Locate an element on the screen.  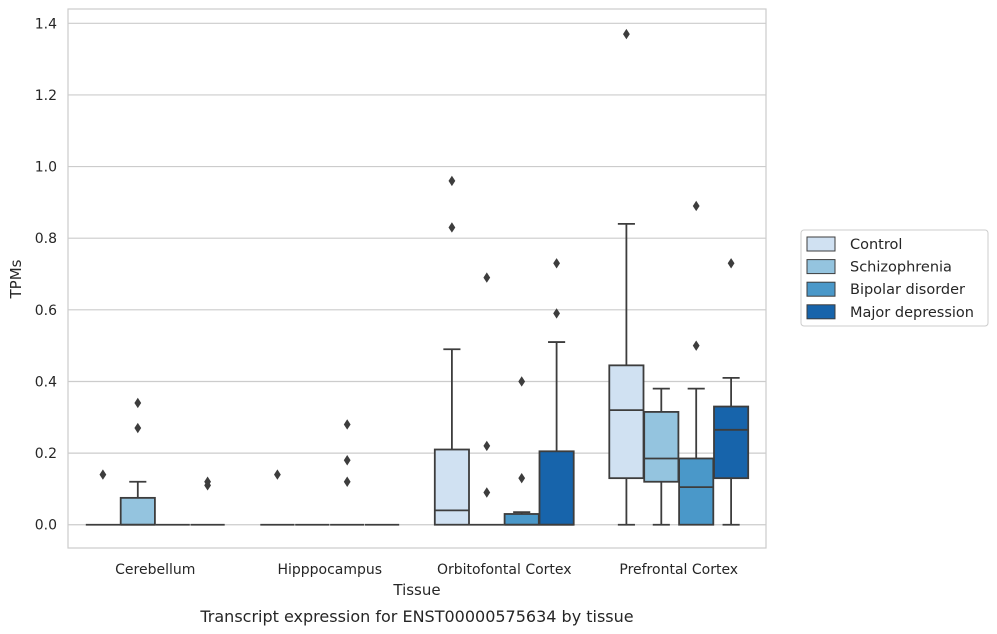
x-tick-label: Cerebellum is located at coordinates (155, 570).